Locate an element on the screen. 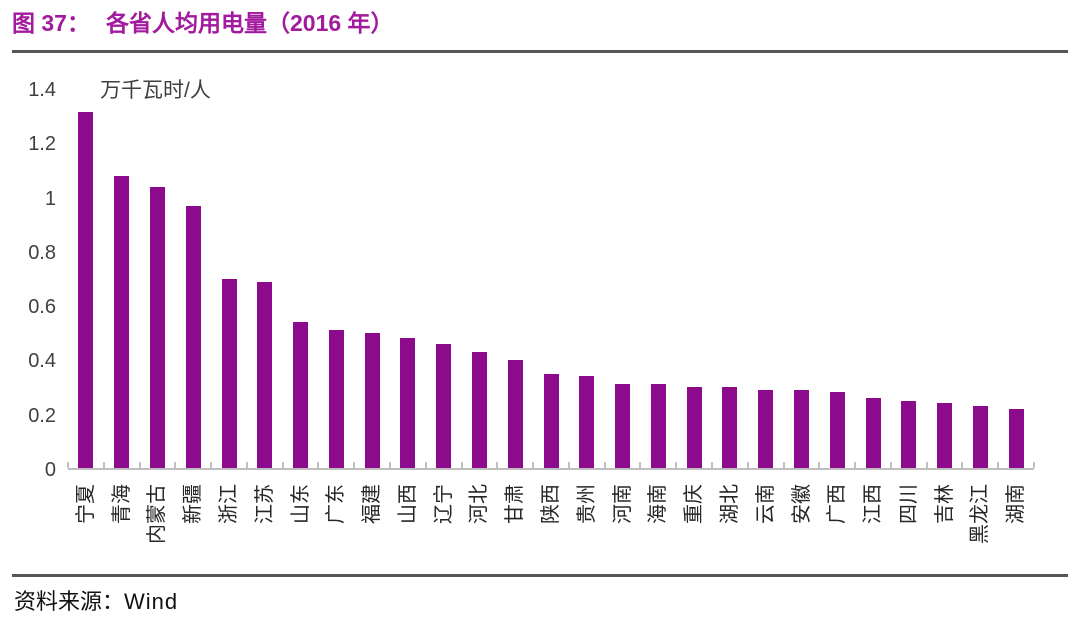  x-tick-label: 山东 is located at coordinates (300, 504).